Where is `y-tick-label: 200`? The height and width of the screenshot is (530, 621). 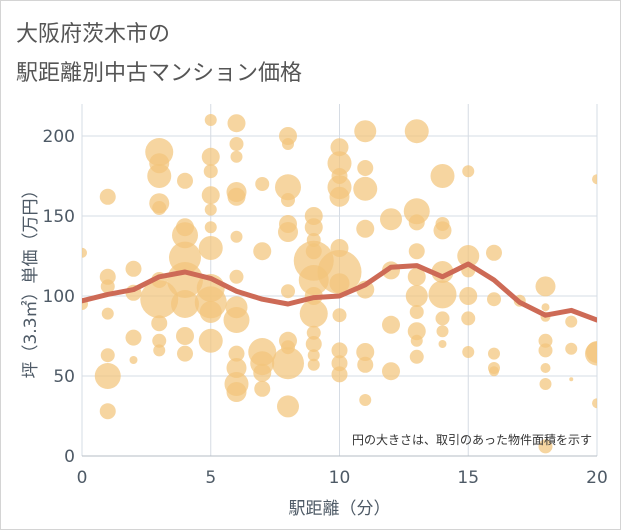
y-tick-label: 200 is located at coordinates (59, 137).